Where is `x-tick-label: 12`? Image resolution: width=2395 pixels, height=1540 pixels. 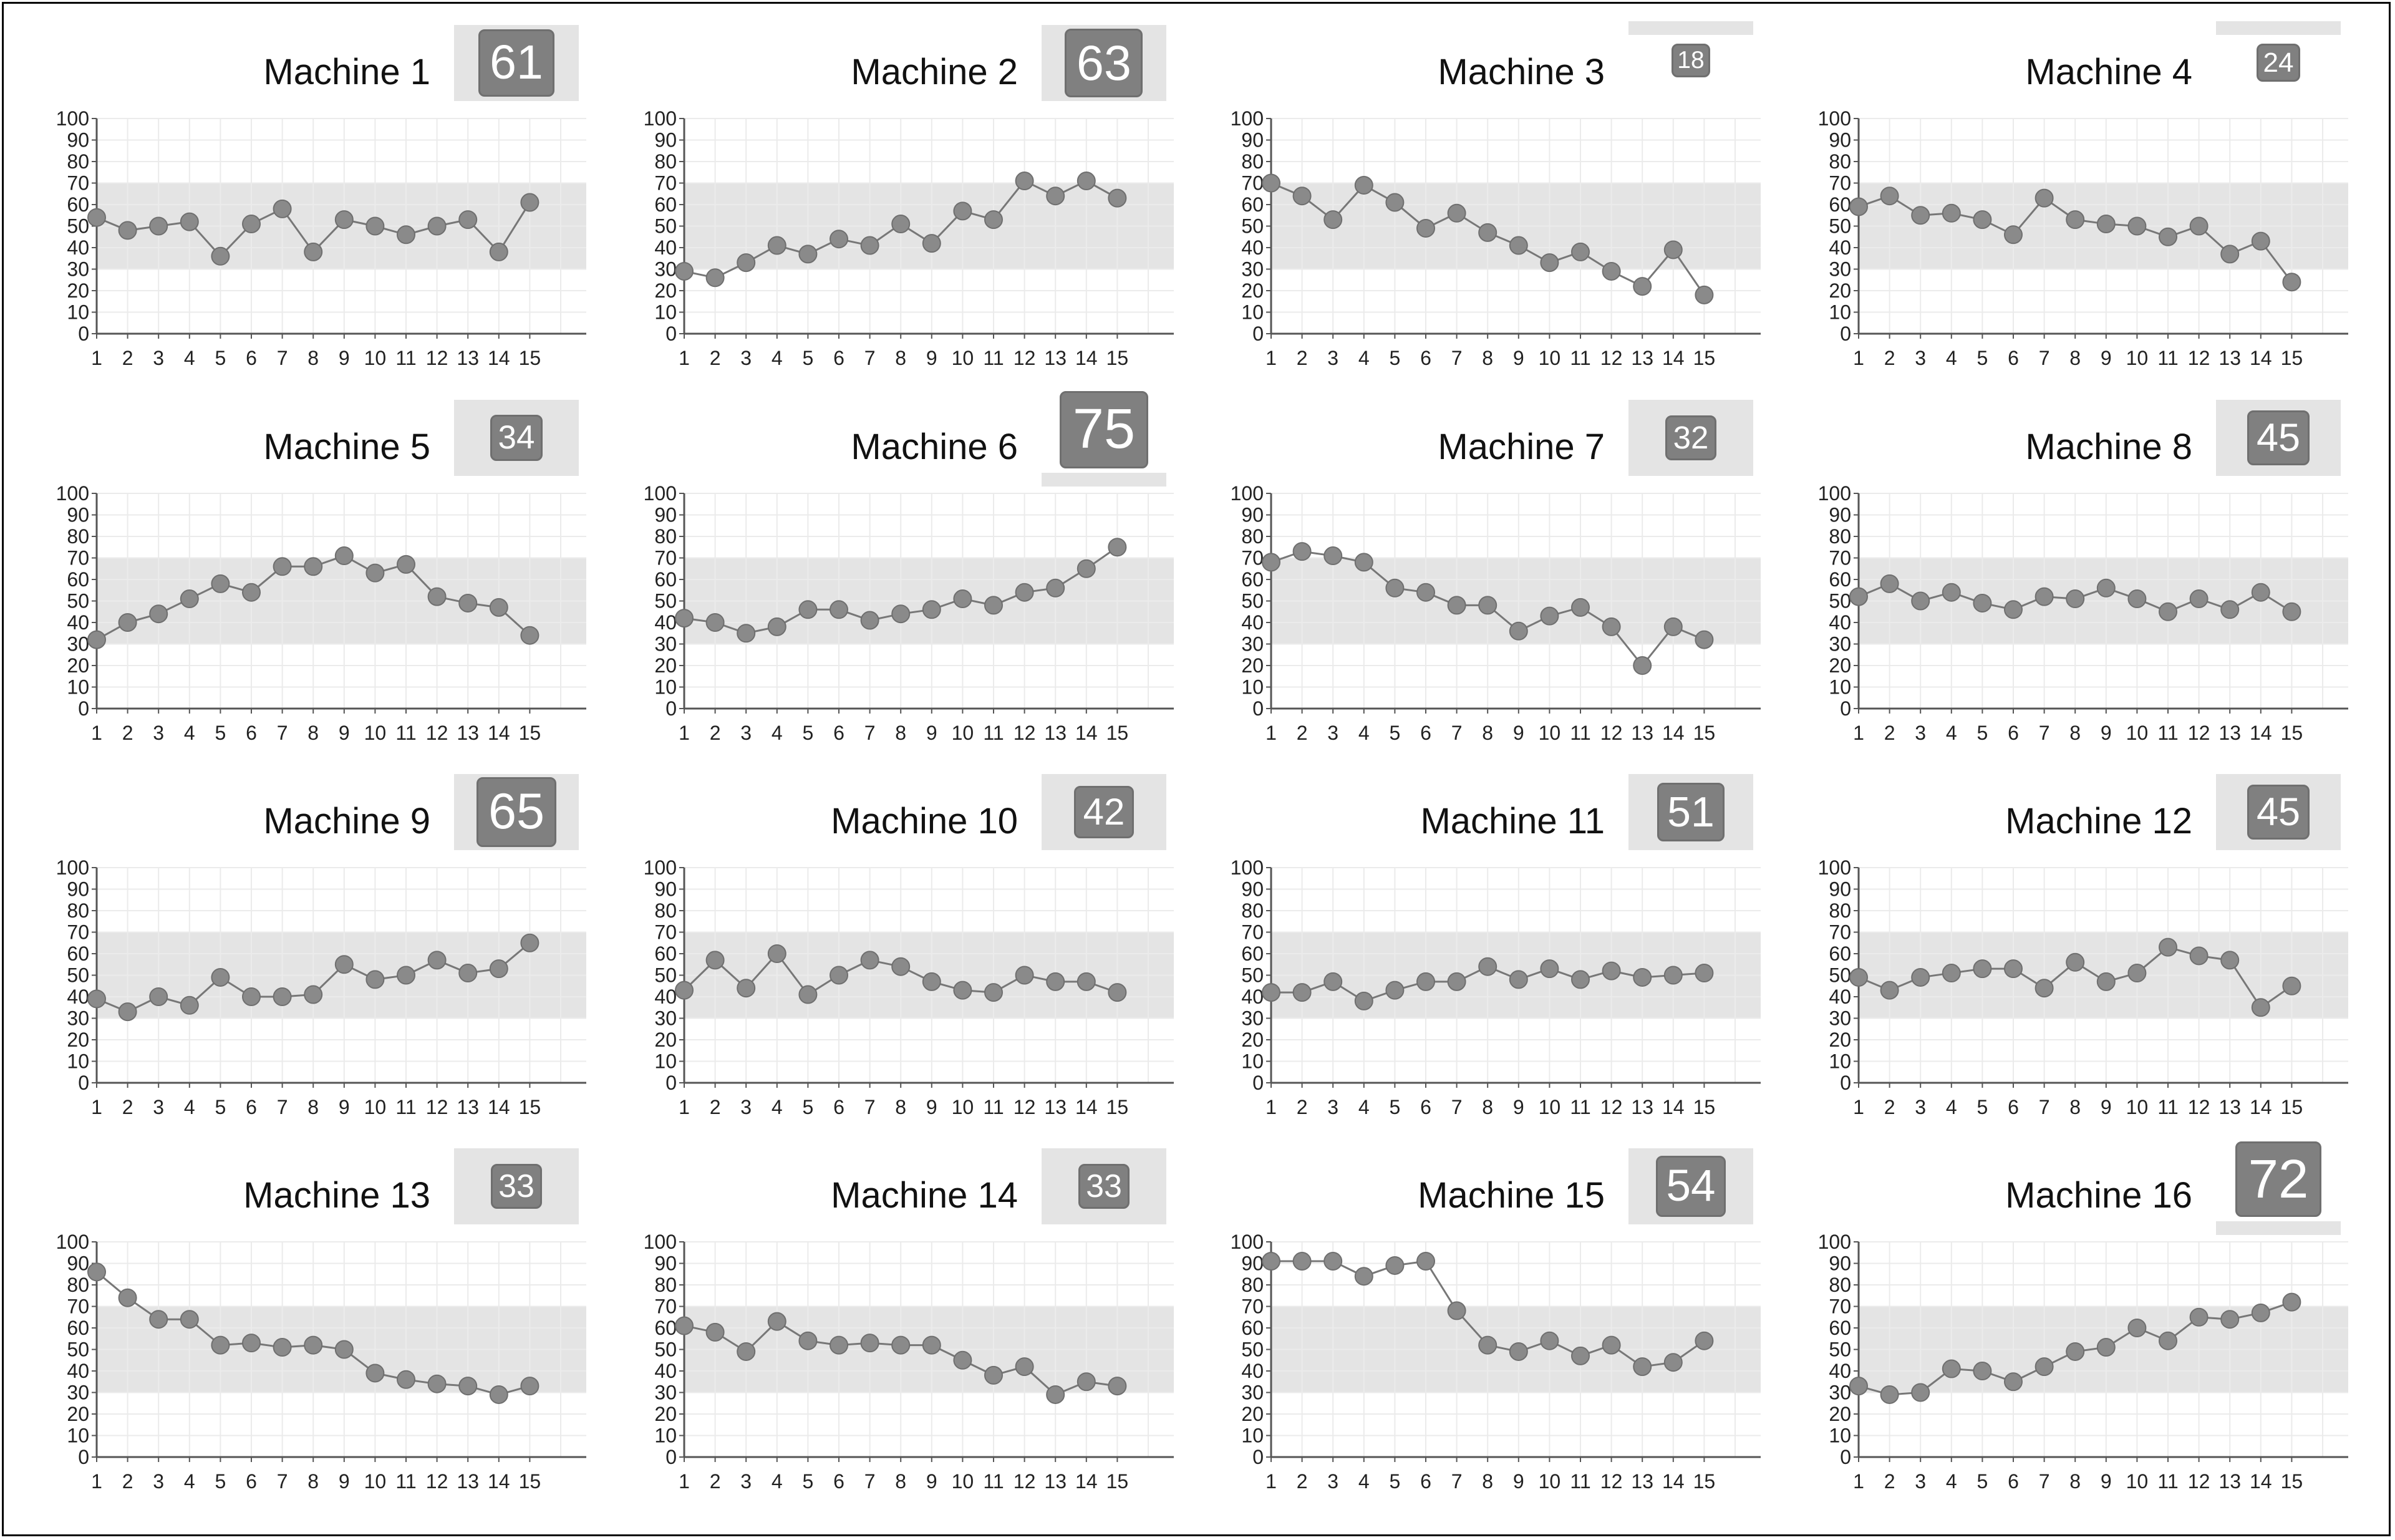
x-tick-label: 12 is located at coordinates (1611, 1481).